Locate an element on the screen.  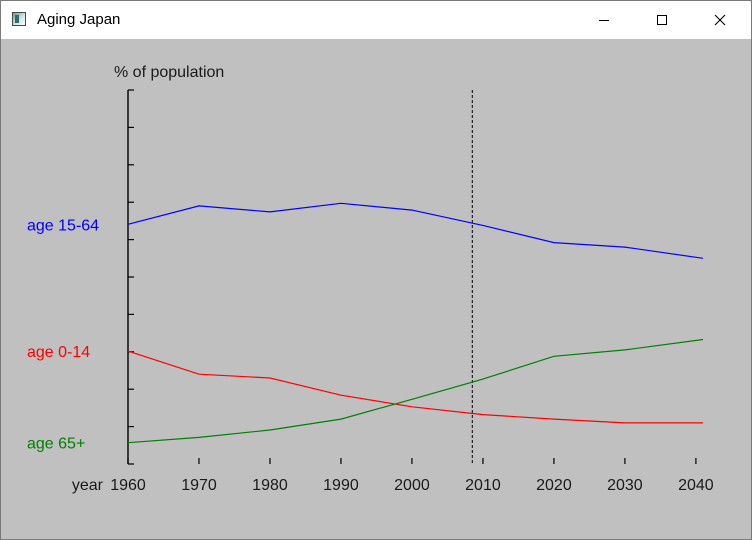
x-tick-label: 2000 is located at coordinates (412, 485).